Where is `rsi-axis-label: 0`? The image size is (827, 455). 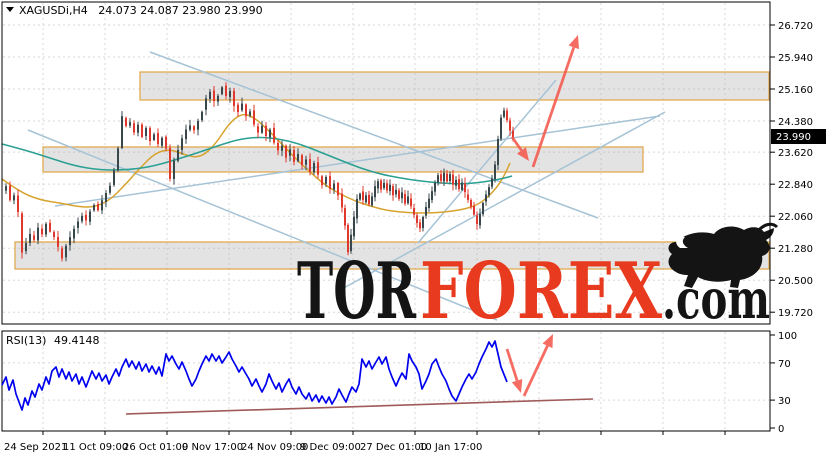 rsi-axis-label: 0 is located at coordinates (781, 429).